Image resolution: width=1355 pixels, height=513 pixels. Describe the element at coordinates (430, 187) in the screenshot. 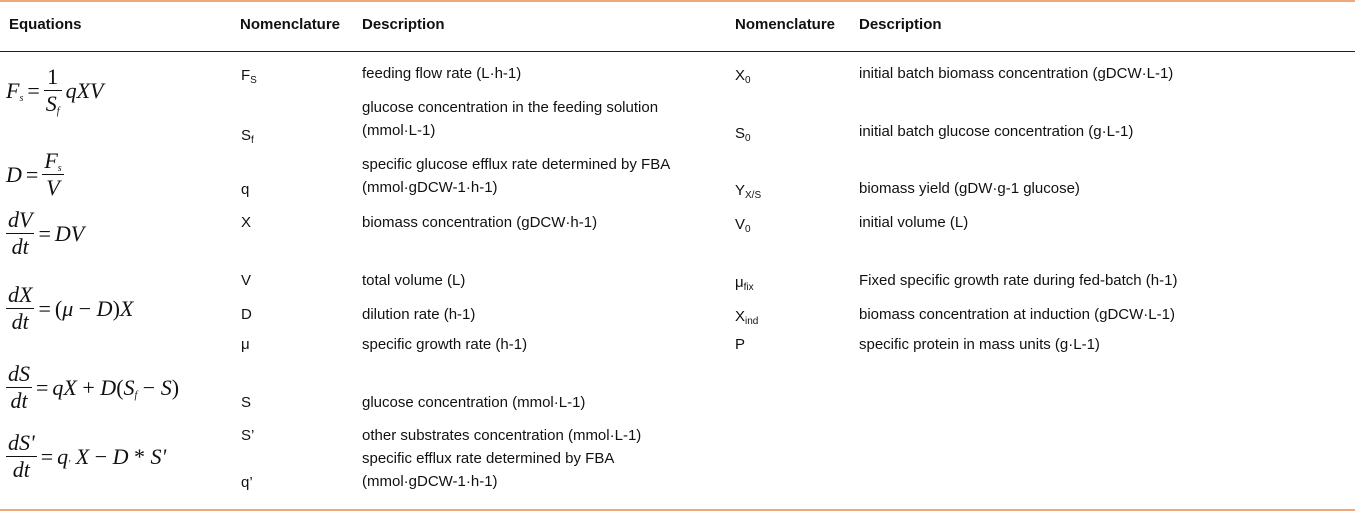

I see `desc-q-line2: (mmol·gDCW-1·h-1)` at that location.